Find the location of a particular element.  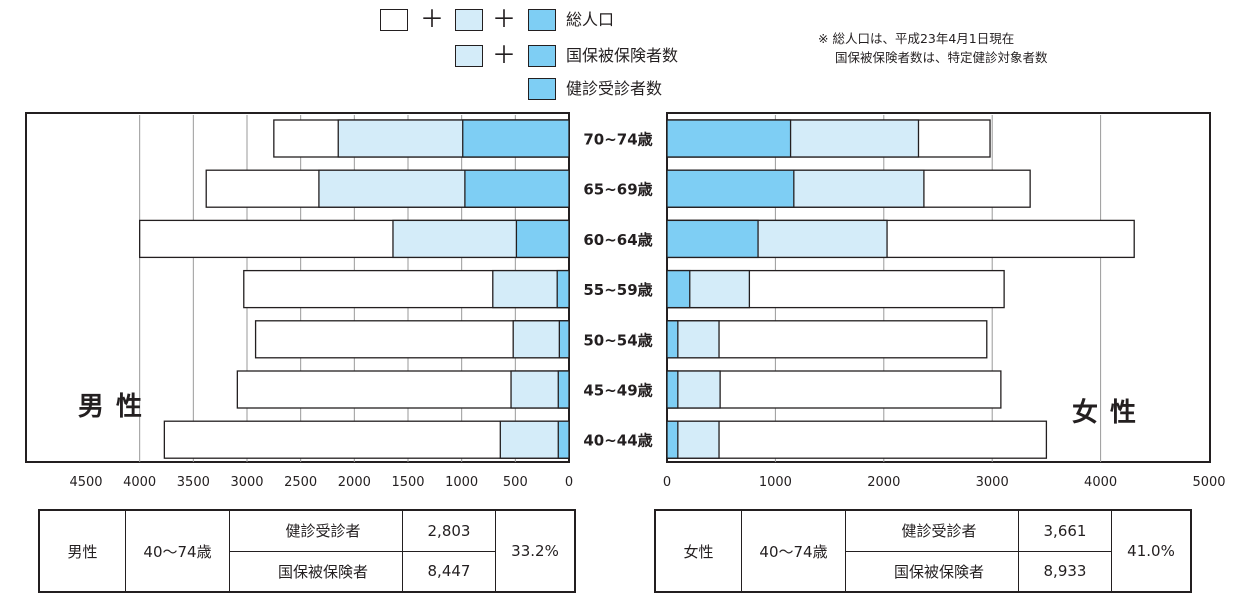

age-group-label: 65~69歳 is located at coordinates (617, 190).